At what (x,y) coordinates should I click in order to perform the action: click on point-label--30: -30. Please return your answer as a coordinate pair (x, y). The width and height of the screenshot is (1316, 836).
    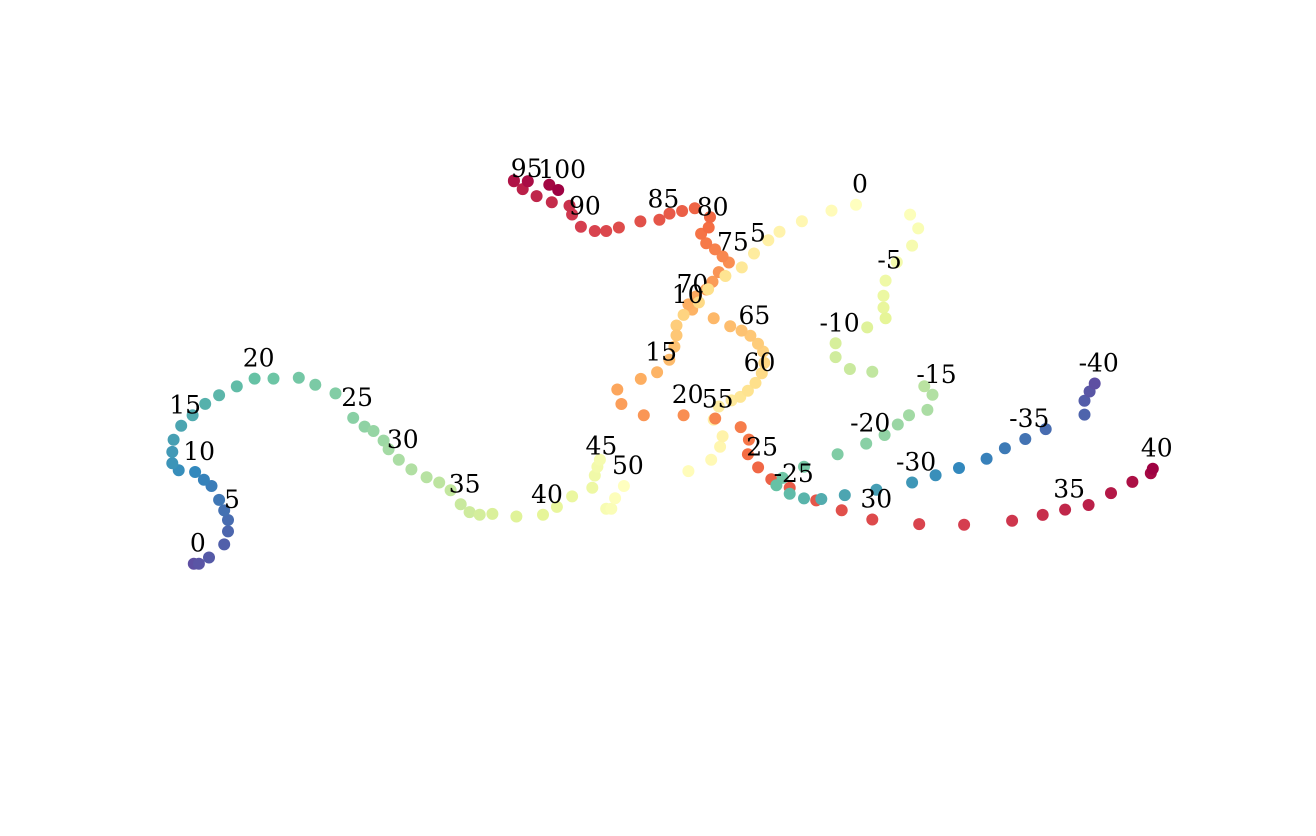
    Looking at the image, I should click on (916, 462).